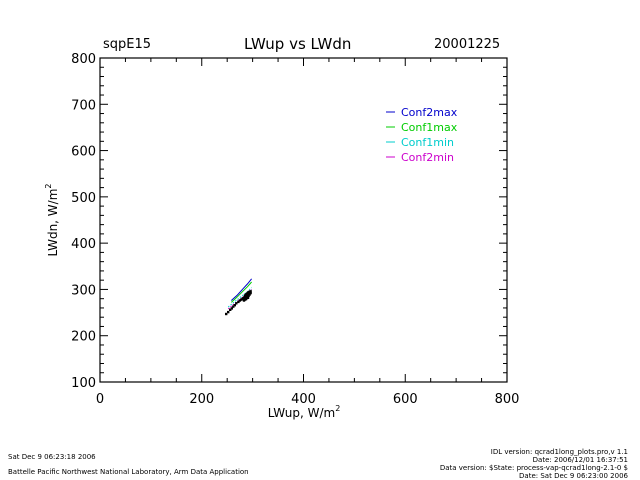 The height and width of the screenshot is (480, 640). I want to click on scatter-points, so click(238, 303).